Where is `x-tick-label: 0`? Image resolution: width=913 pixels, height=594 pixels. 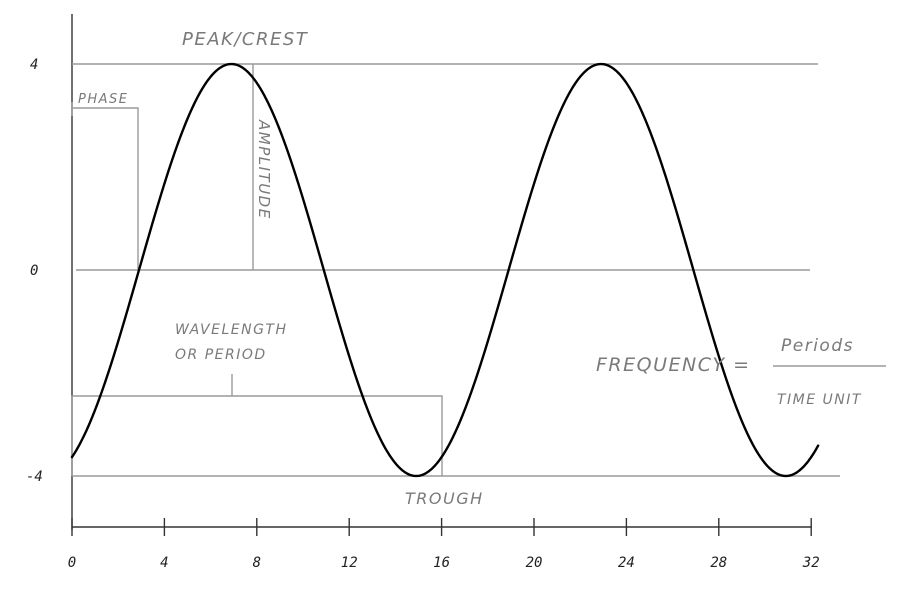
x-tick-label: 0 is located at coordinates (72, 563).